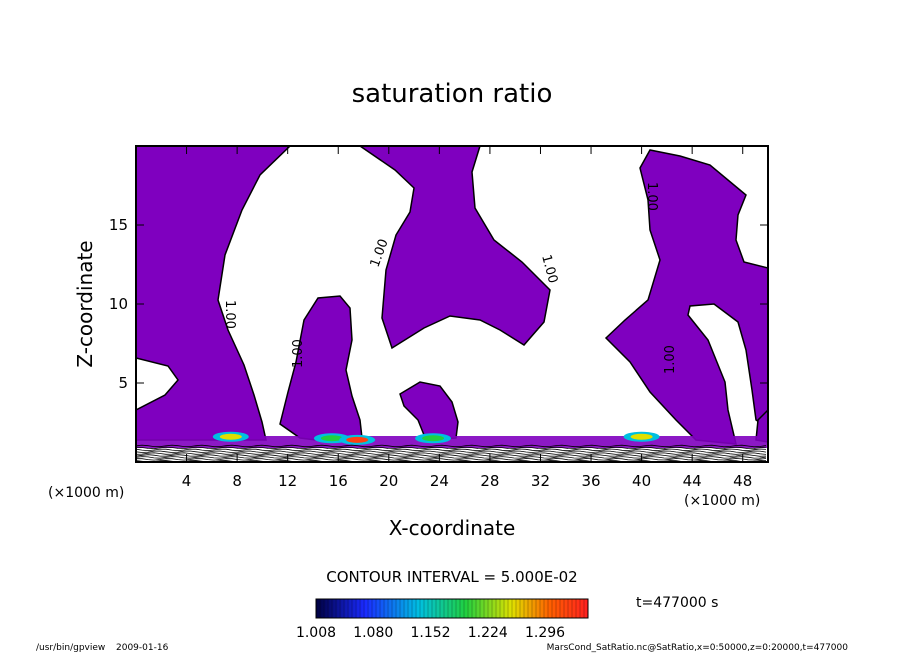 Image resolution: width=904 pixels, height=654 pixels. Describe the element at coordinates (590, 481) in the screenshot. I see `x-tick-label: 36` at that location.